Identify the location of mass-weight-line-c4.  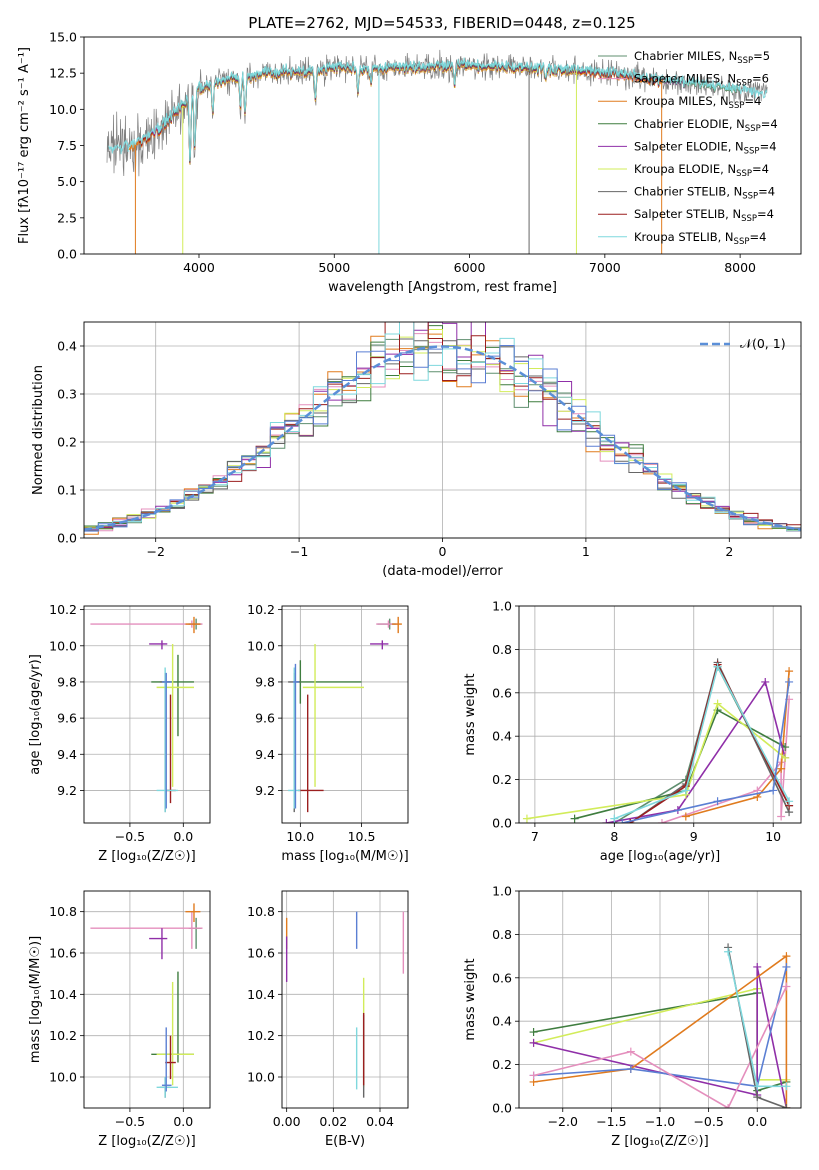
(696, 751).